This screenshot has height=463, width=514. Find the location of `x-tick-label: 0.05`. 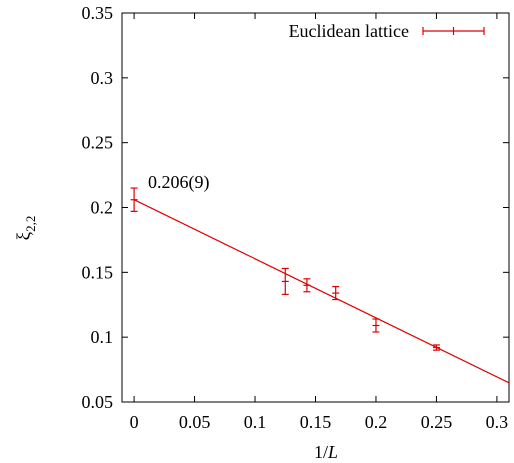

x-tick-label: 0.05 is located at coordinates (195, 422).